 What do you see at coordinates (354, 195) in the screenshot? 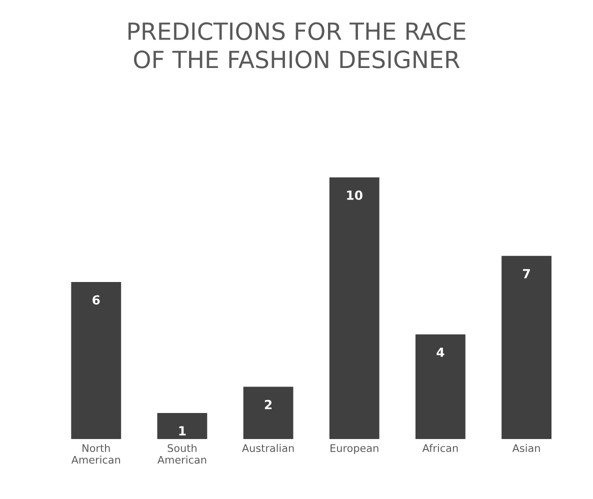
I see `data-label: 10` at bounding box center [354, 195].